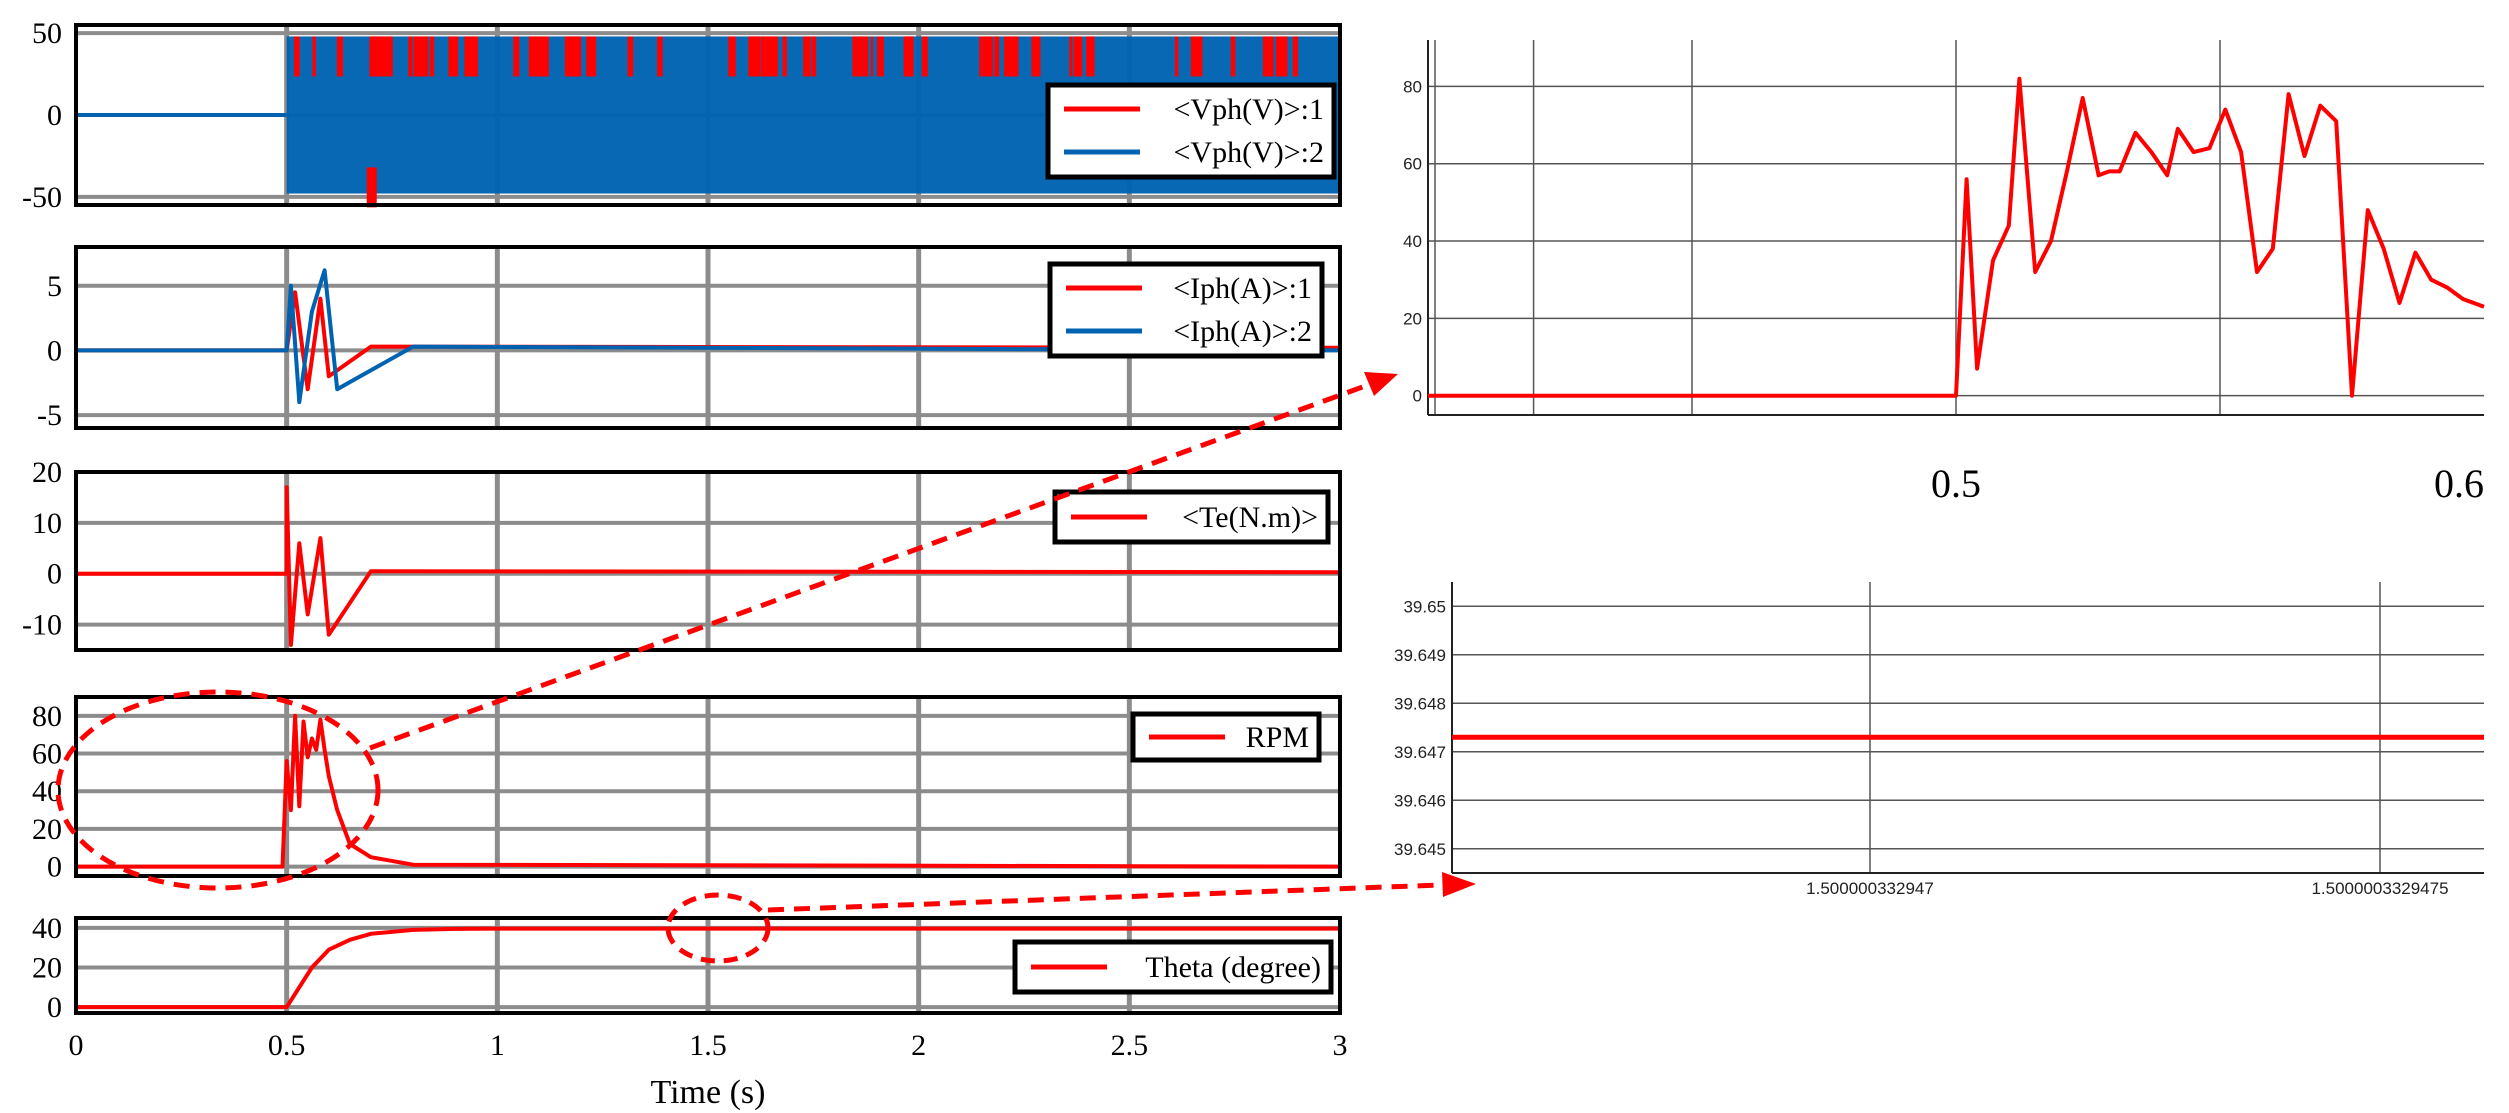  Describe the element at coordinates (1870, 888) in the screenshot. I see `x-tick-label: 1.500000332947` at that location.